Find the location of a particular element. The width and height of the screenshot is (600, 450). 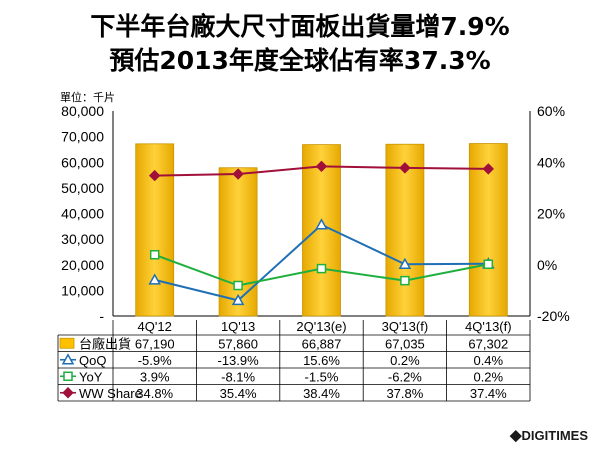

data-label-QoQ: 0.2% is located at coordinates (405, 360).